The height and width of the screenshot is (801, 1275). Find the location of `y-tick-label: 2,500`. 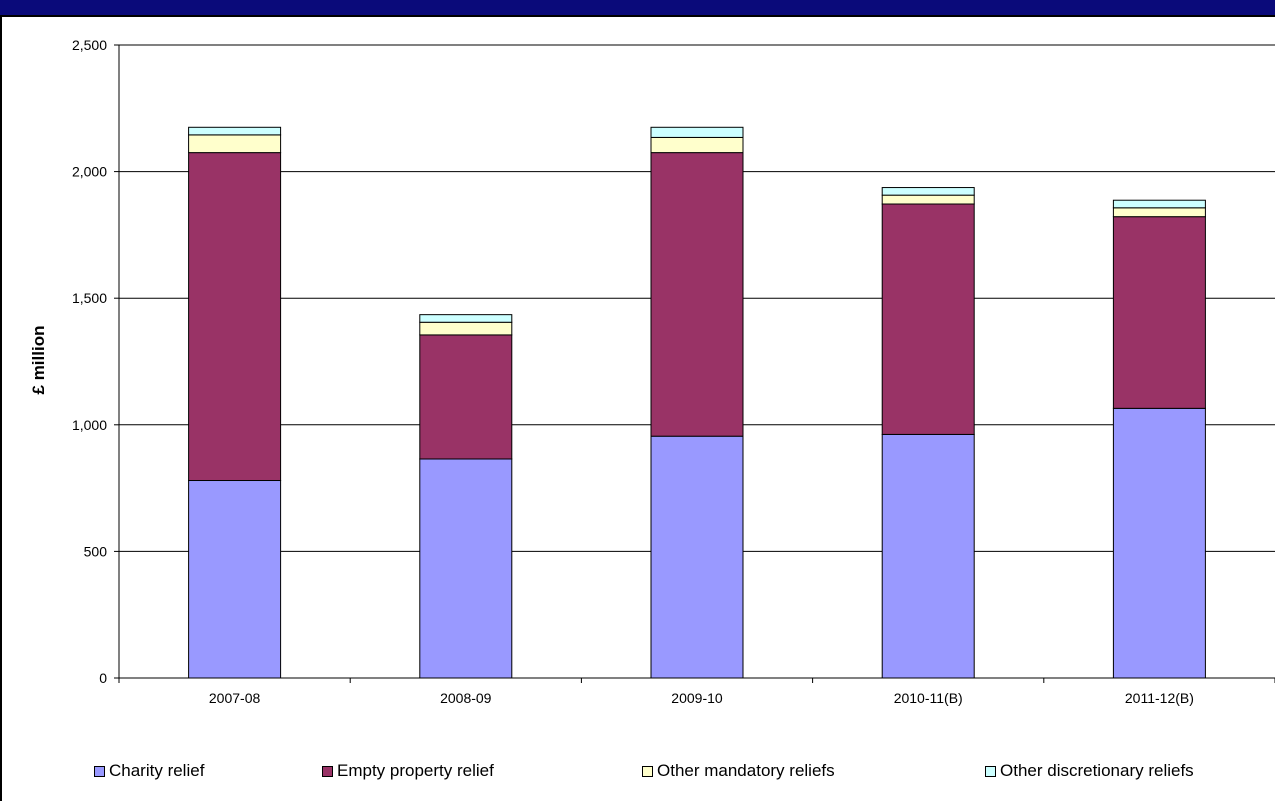

y-tick-label: 2,500 is located at coordinates (89, 45).